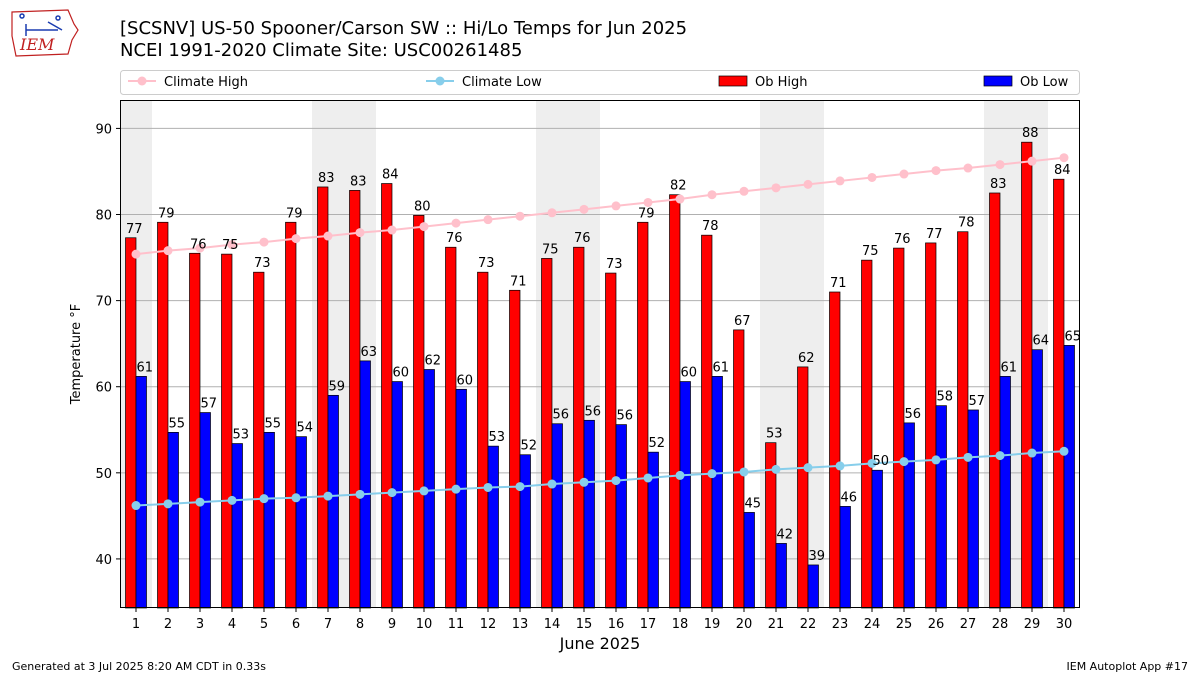 The height and width of the screenshot is (675, 1200). Describe the element at coordinates (968, 624) in the screenshot. I see `x-tick-label: 27` at that location.